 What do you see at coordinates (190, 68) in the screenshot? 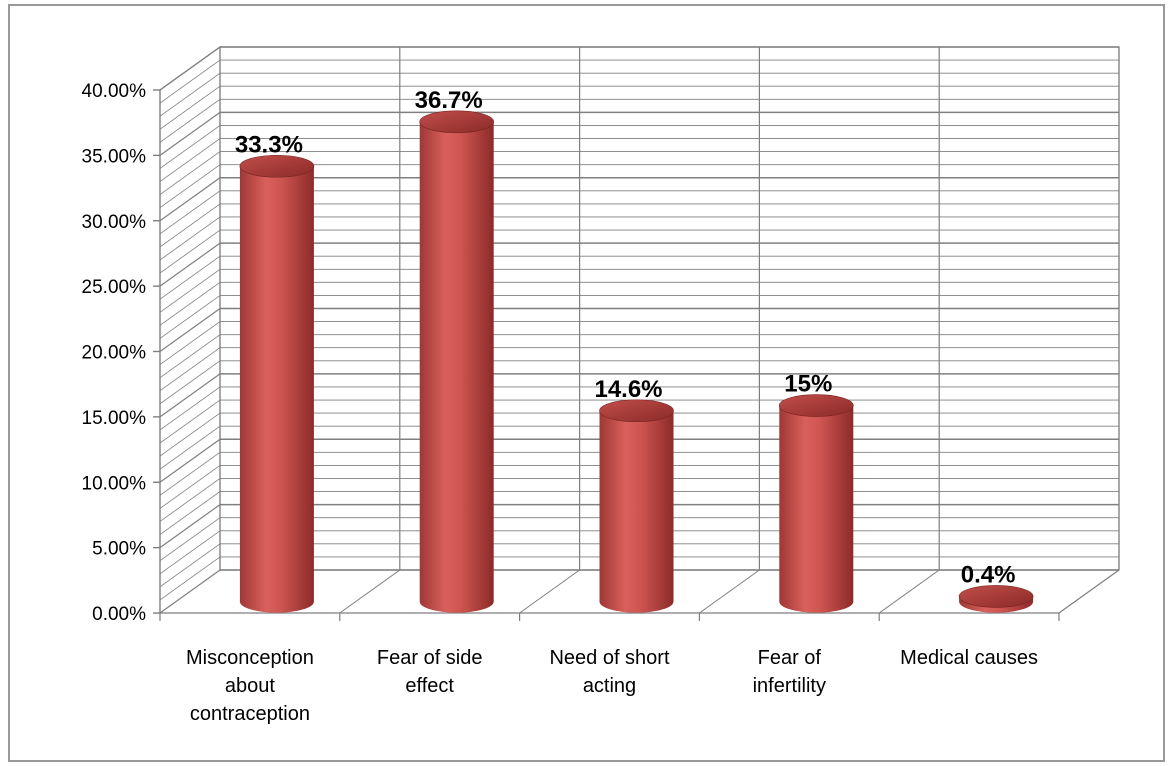
I see `side-wall-edge` at bounding box center [190, 68].